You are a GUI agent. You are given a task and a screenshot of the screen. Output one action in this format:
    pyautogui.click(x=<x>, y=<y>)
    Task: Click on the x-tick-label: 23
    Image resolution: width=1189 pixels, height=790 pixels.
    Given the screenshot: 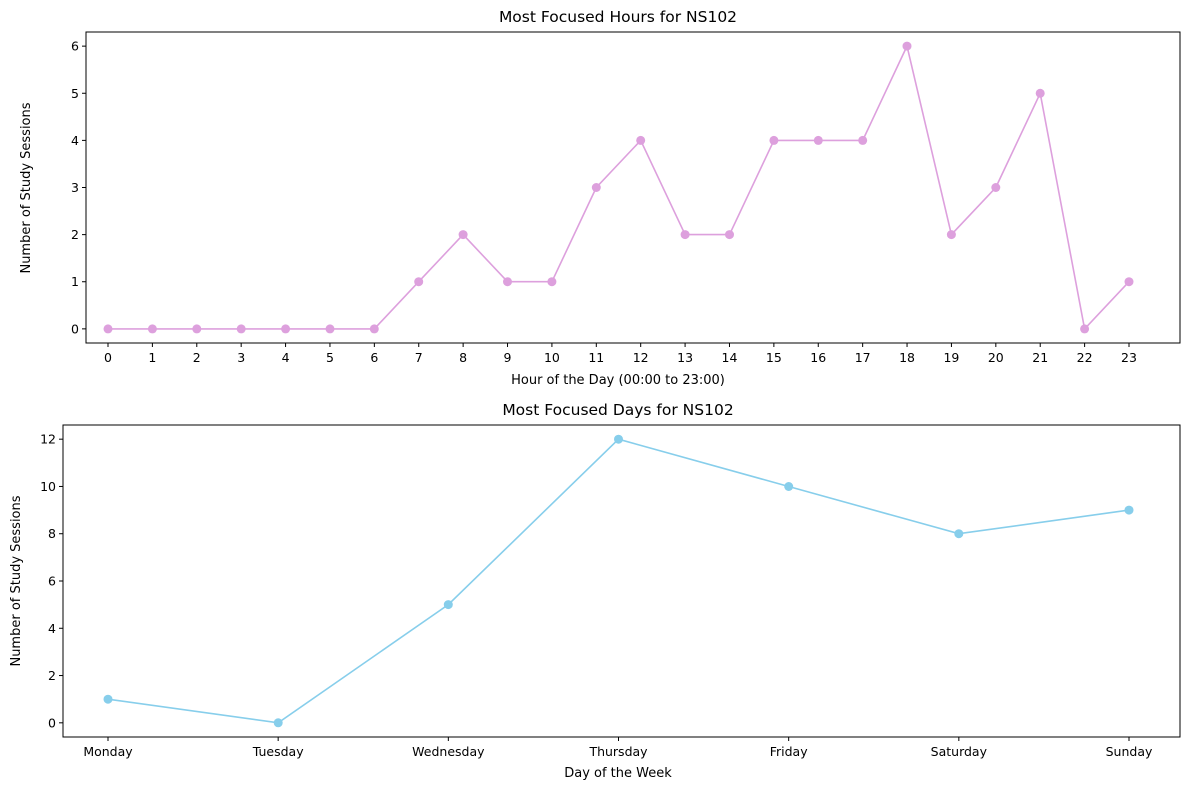 What is the action you would take?
    pyautogui.click(x=1129, y=357)
    